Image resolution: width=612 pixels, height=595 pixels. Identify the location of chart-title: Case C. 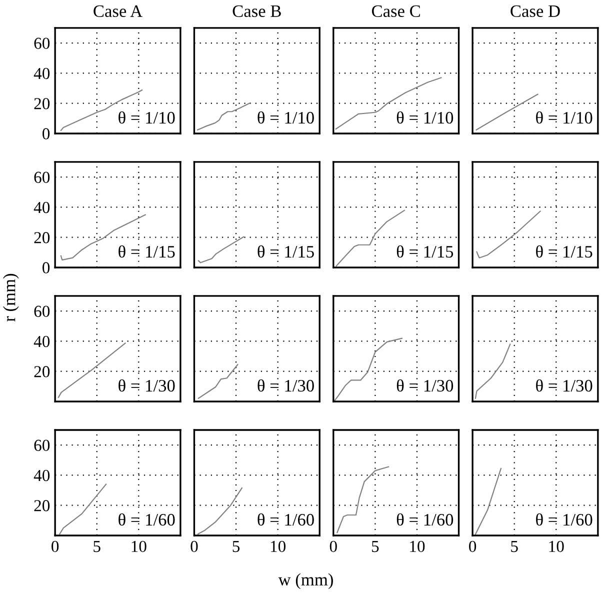
(396, 11).